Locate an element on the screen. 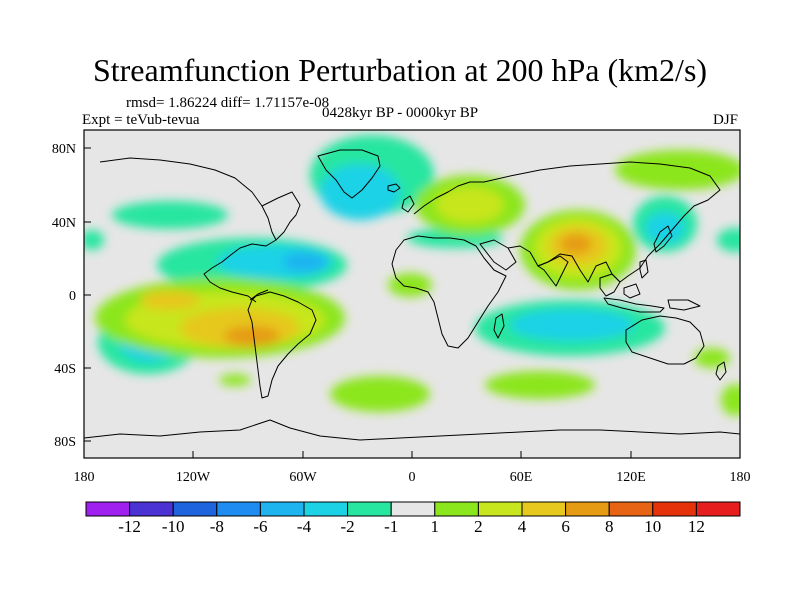 This screenshot has width=800, height=600. anomaly-dateline-west is located at coordinates (94, 240).